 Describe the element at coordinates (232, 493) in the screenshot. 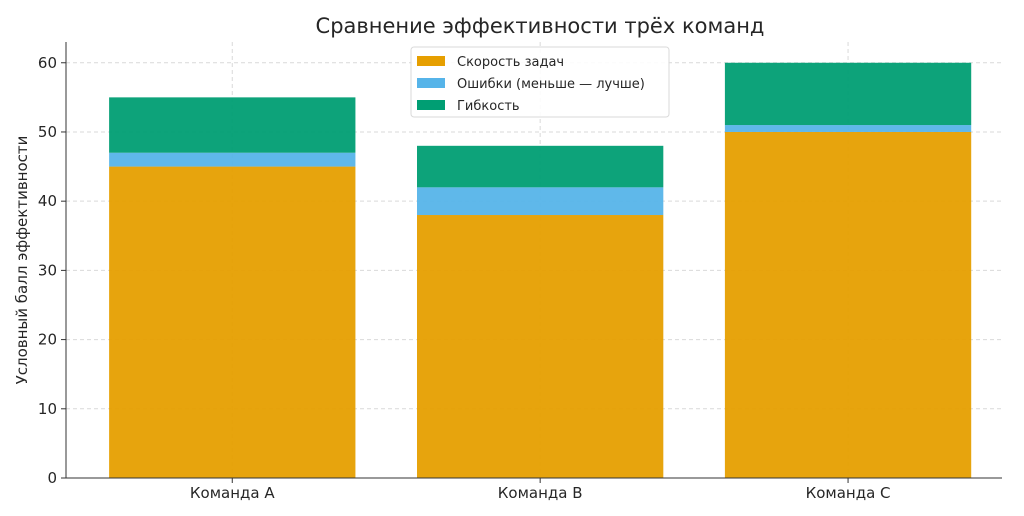

I see `x-tick-label: Команда A` at that location.